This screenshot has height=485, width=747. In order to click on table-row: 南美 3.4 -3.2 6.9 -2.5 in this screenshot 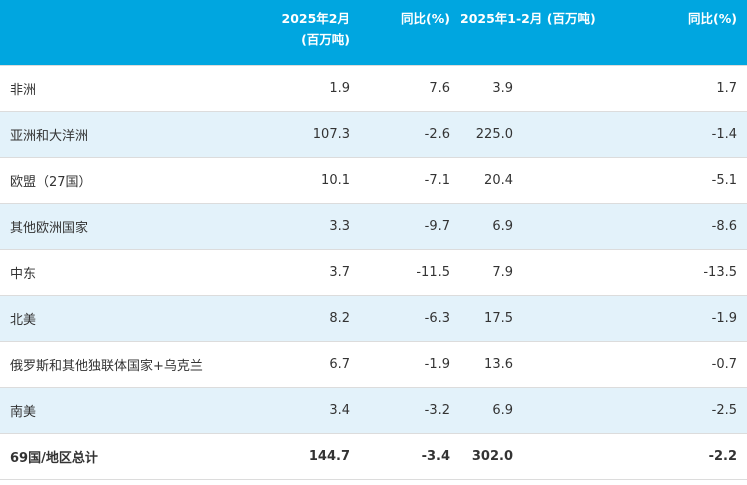, I will do `click(373, 409)`.